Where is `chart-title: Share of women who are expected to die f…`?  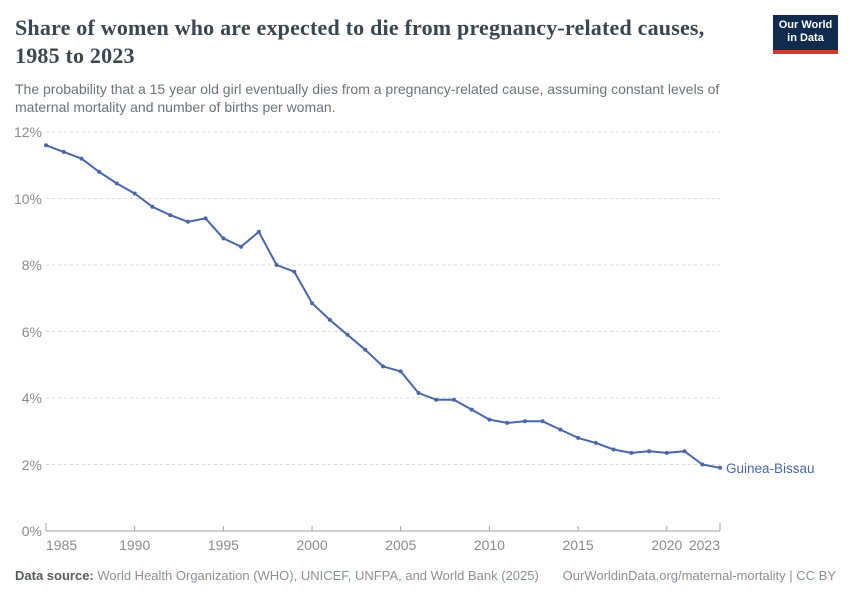
chart-title: Share of women who are expected to die f… is located at coordinates (360, 41).